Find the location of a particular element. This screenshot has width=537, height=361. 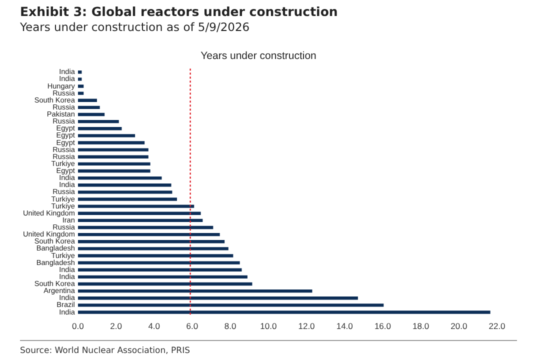

x-tick-label: 4.0 is located at coordinates (154, 326).